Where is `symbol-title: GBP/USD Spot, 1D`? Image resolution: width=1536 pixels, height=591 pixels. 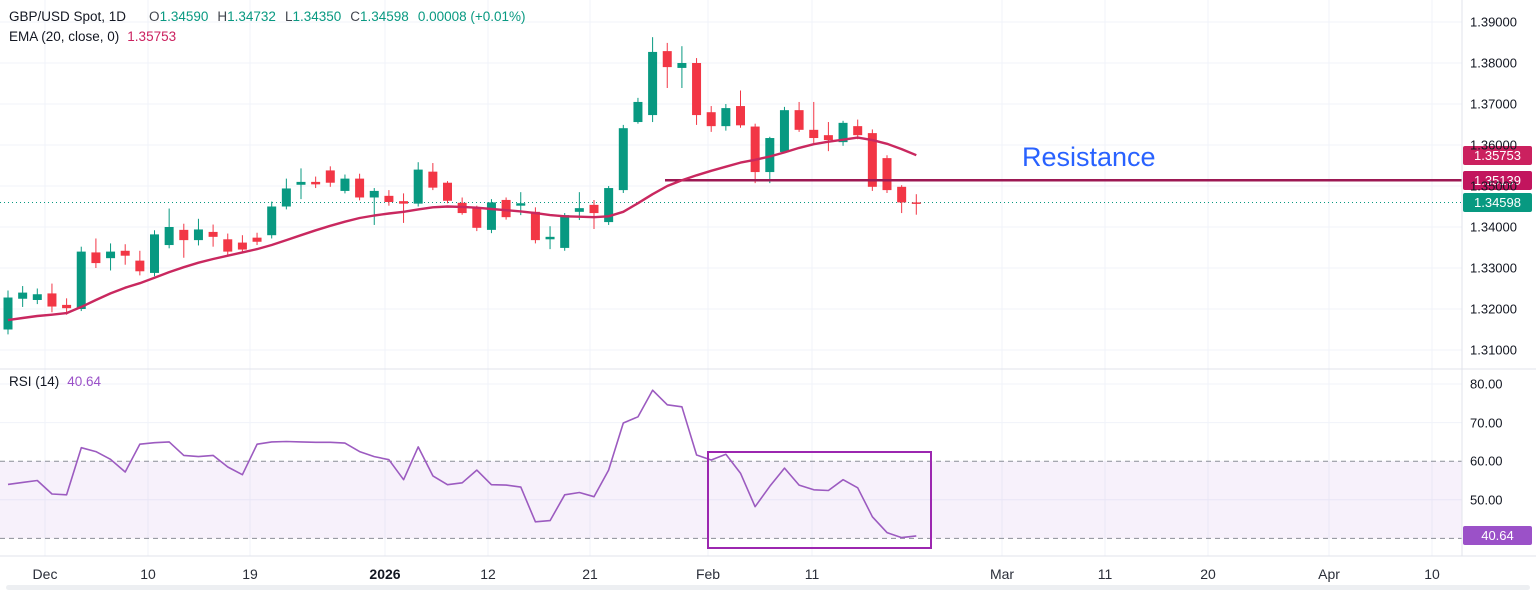
symbol-title: GBP/USD Spot, 1D is located at coordinates (68, 16).